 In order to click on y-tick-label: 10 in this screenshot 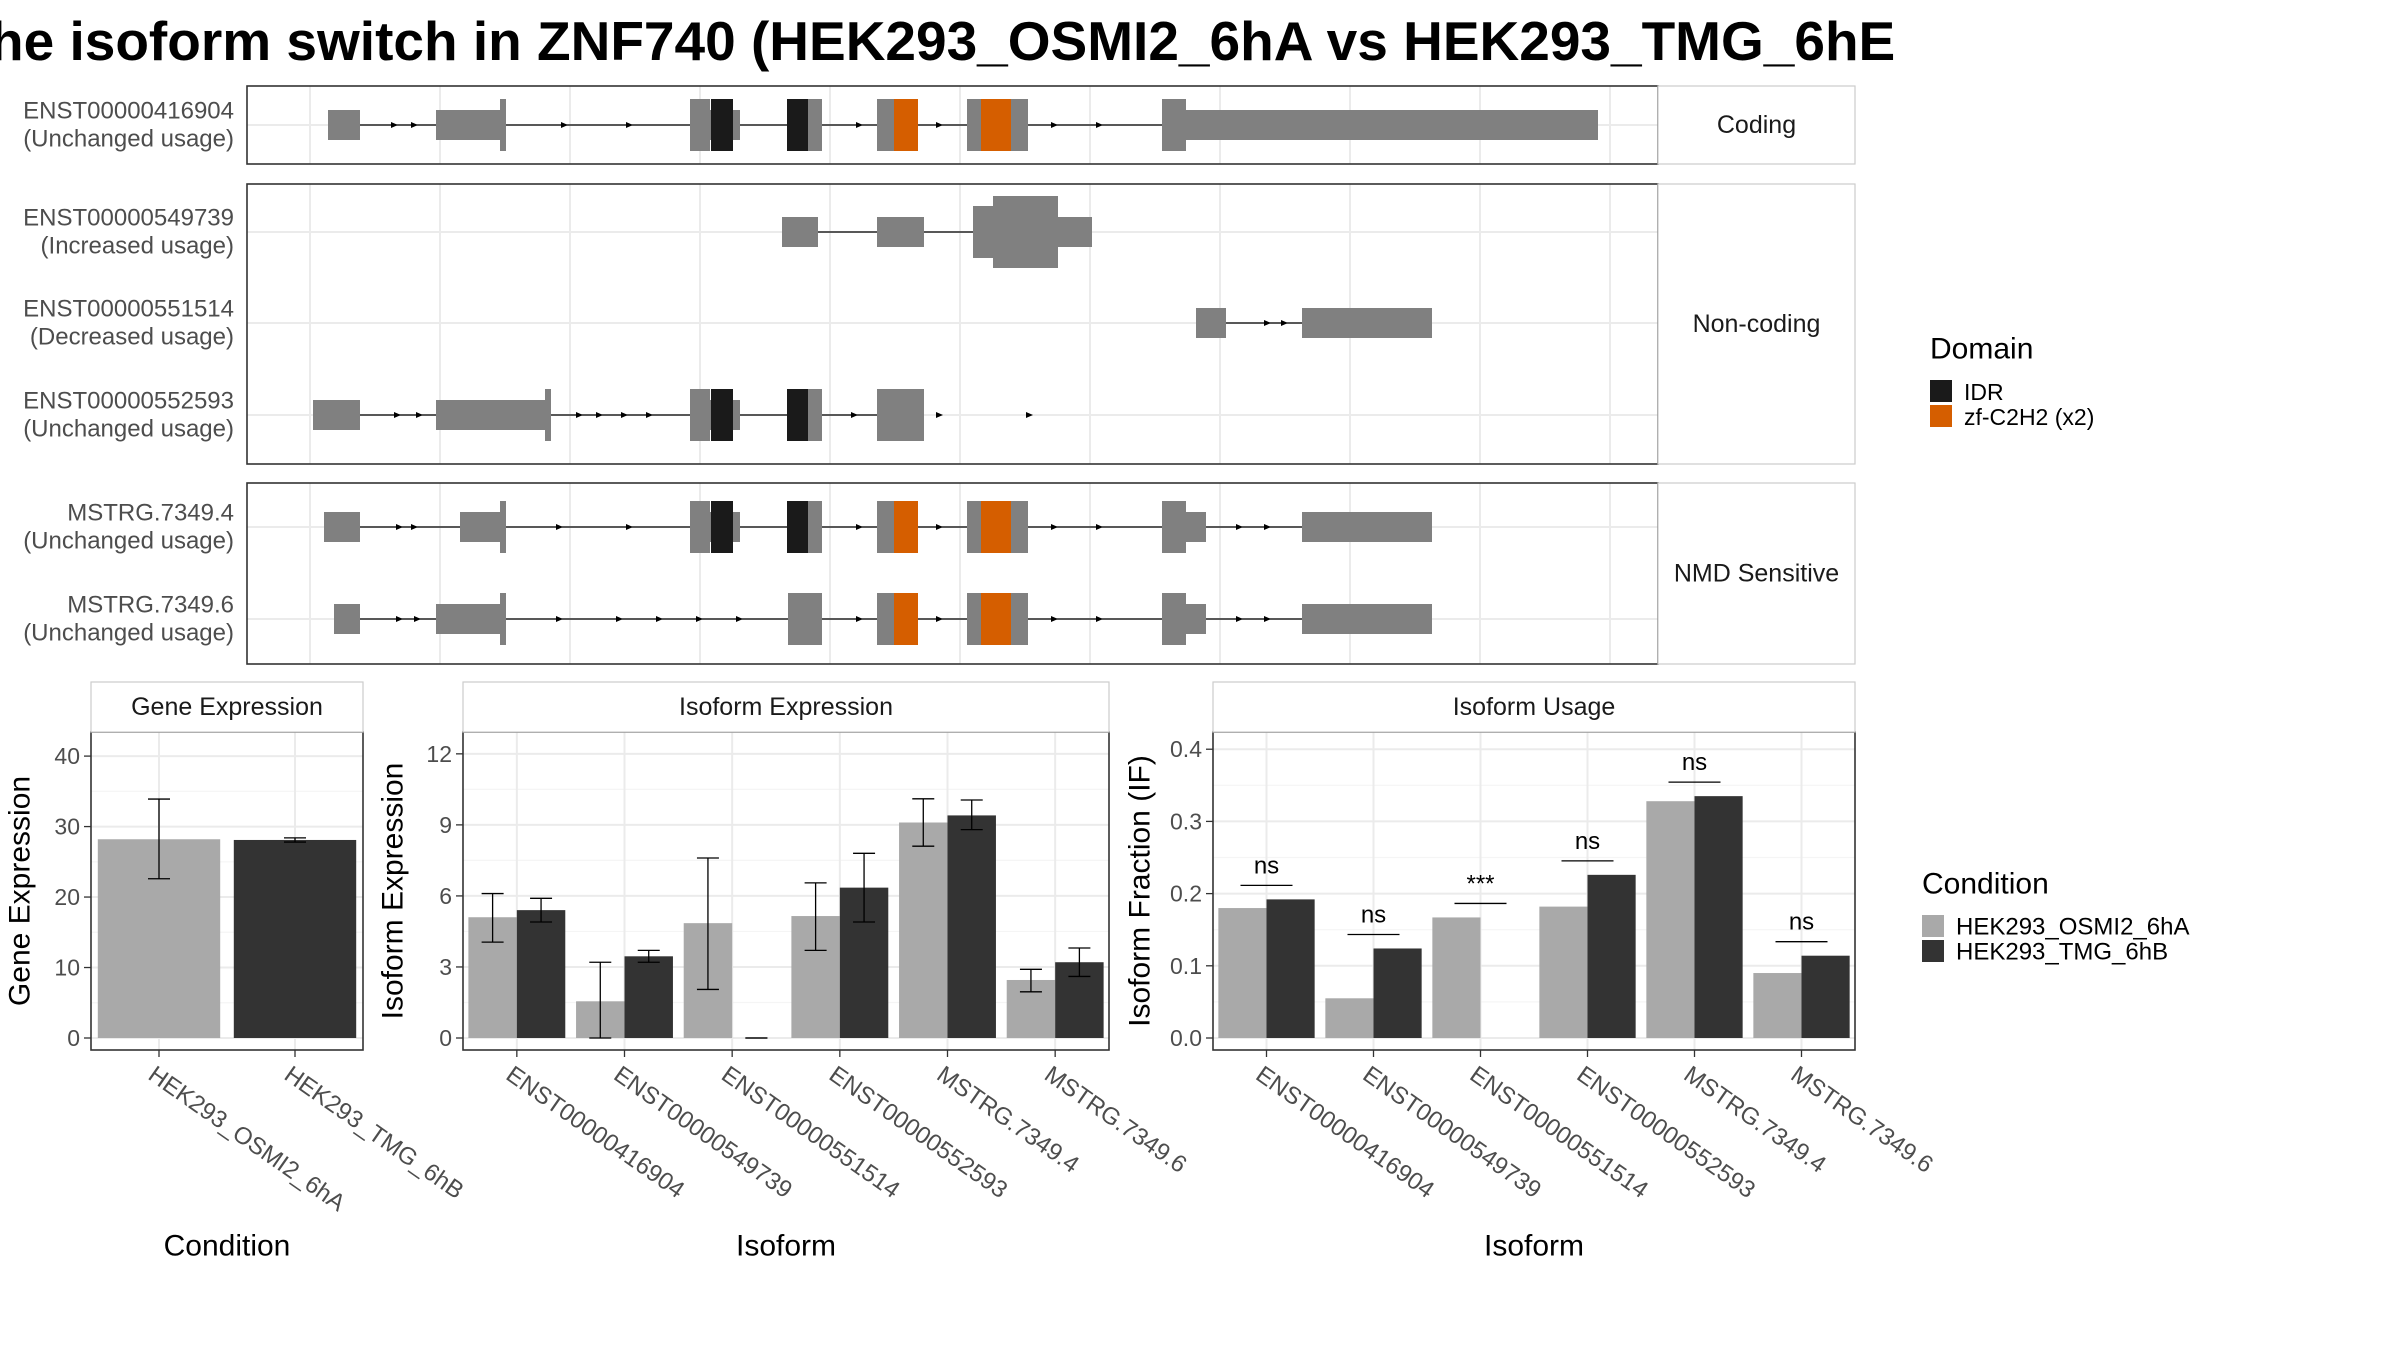, I will do `click(67, 968)`.